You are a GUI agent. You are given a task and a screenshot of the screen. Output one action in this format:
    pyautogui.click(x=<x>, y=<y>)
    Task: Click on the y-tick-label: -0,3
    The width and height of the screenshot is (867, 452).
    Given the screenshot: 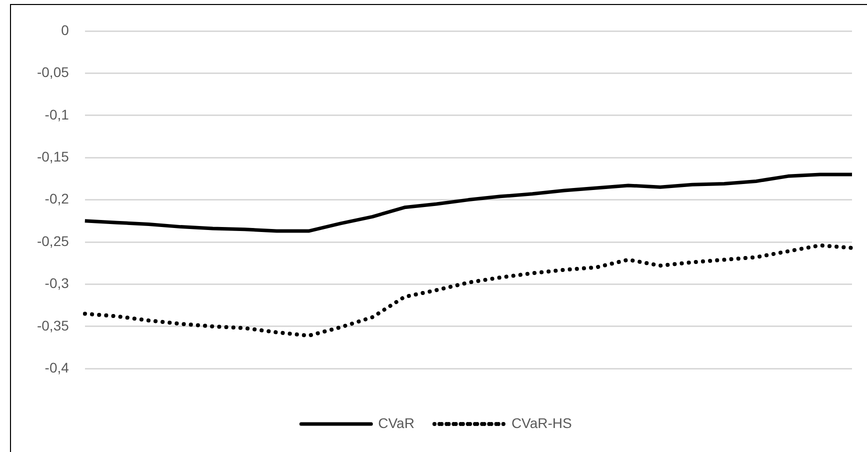 What is the action you would take?
    pyautogui.click(x=57, y=283)
    